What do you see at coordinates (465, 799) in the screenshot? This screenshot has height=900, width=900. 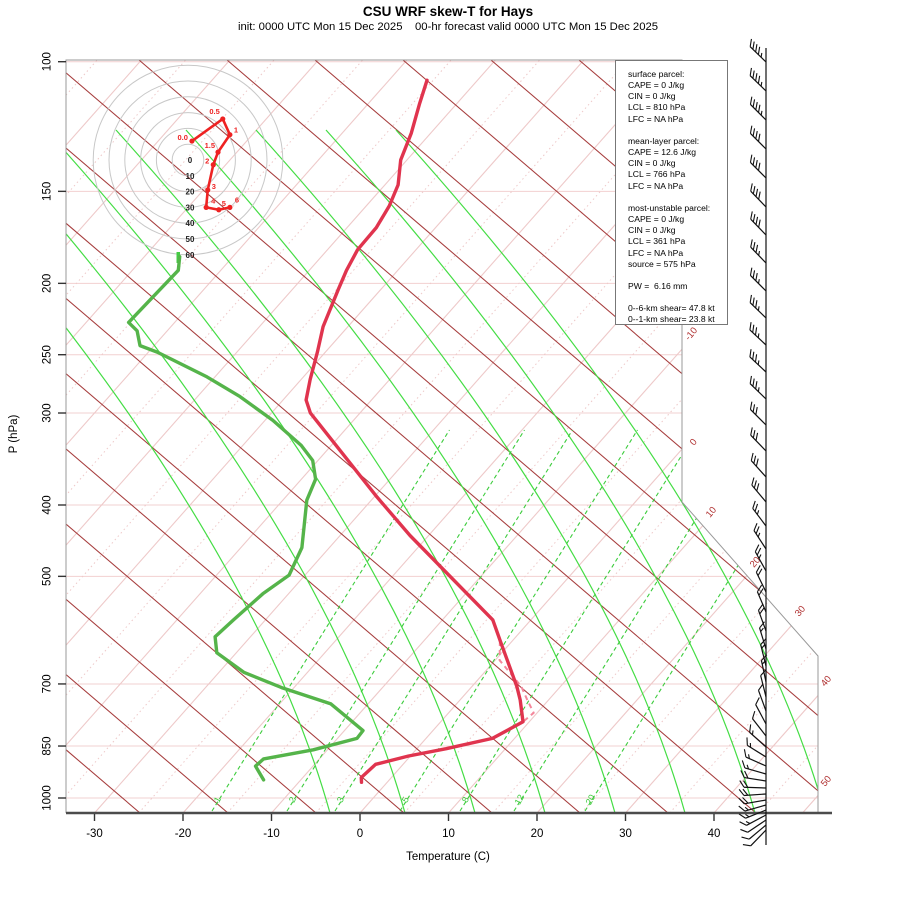 I see `mixing-ratio-label: 8` at bounding box center [465, 799].